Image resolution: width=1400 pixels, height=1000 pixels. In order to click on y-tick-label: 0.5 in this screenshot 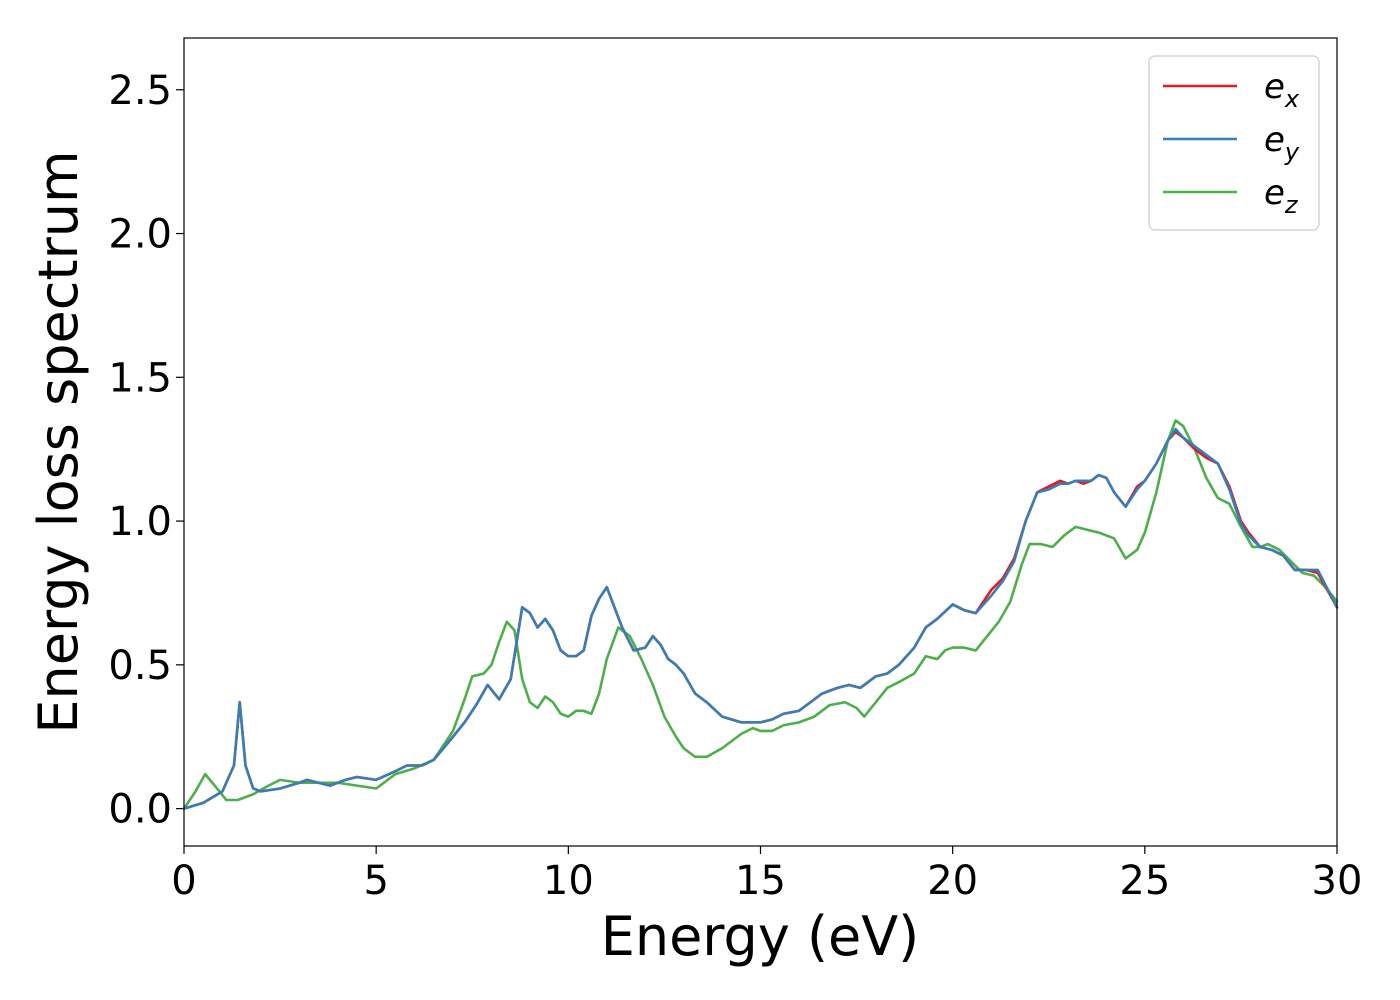, I will do `click(140, 666)`.